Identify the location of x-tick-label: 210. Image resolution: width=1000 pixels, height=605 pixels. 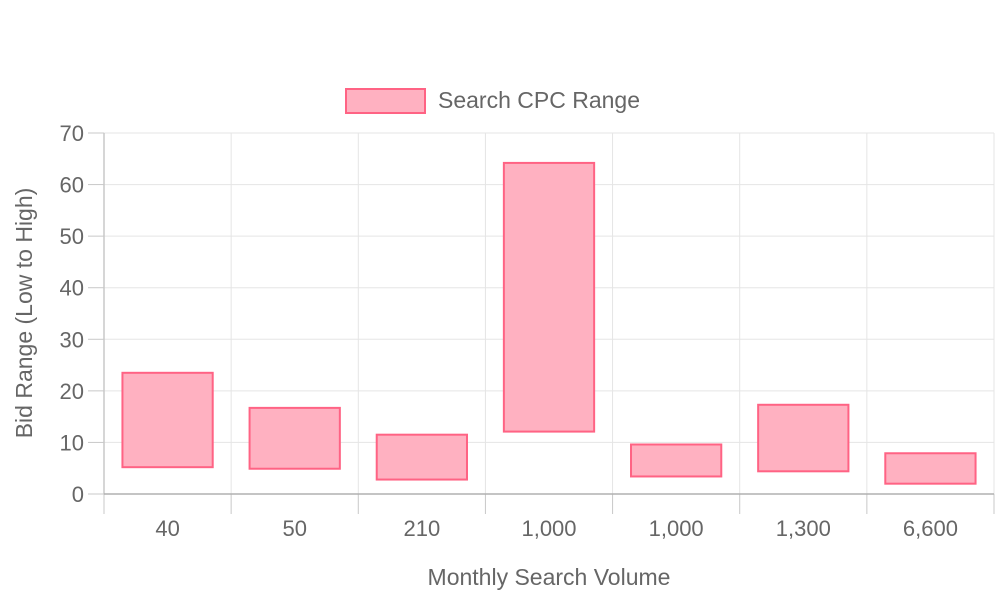
(421, 528).